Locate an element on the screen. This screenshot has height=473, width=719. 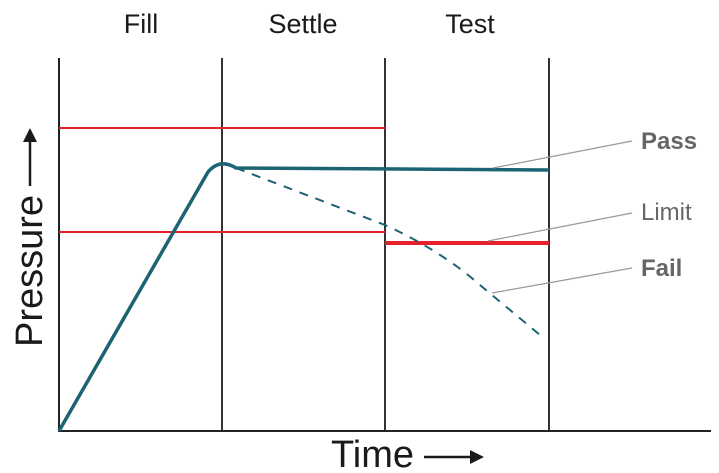
pass-leader-line is located at coordinates (562, 154).